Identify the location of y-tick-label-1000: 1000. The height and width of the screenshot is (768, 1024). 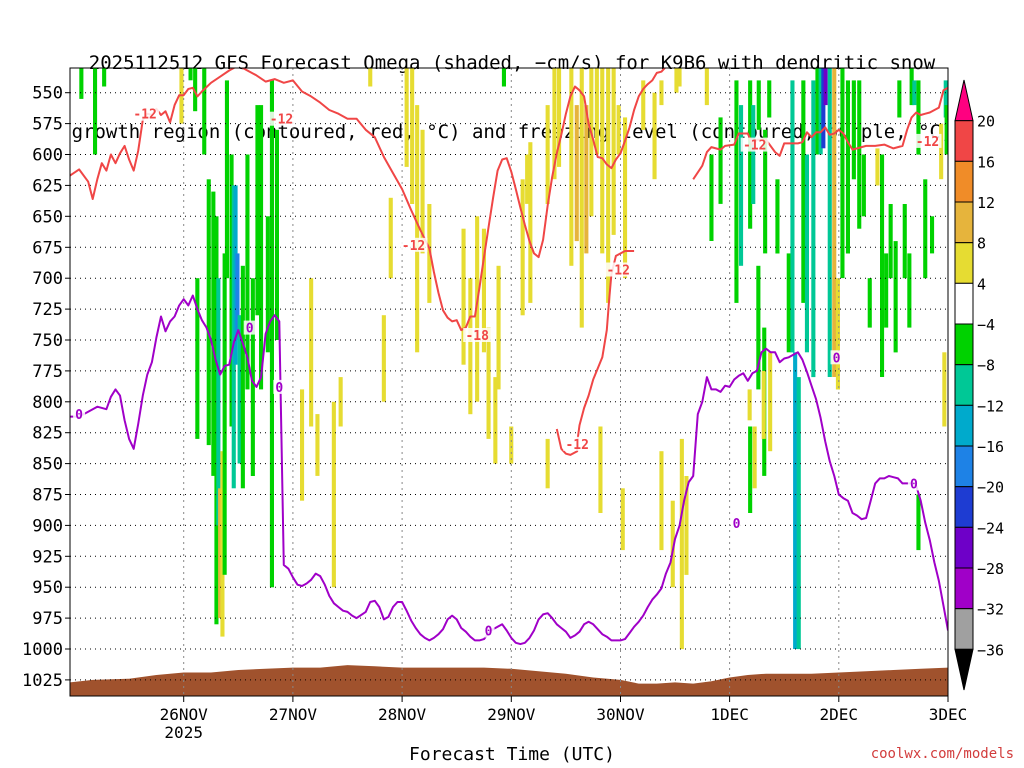
(42, 650).